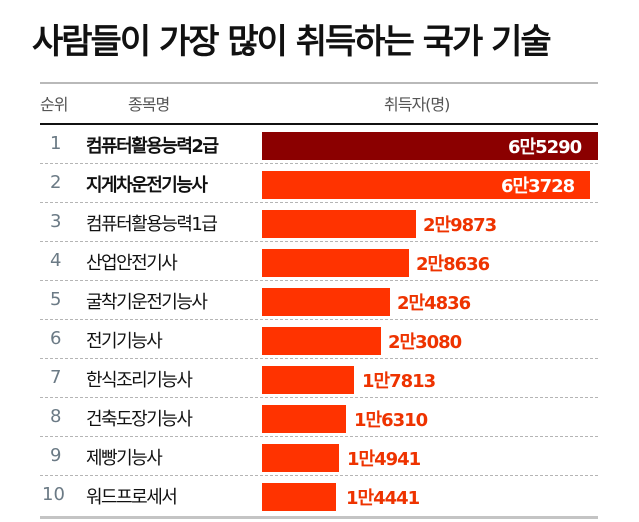 The height and width of the screenshot is (522, 639). I want to click on top-rule, so click(319, 83).